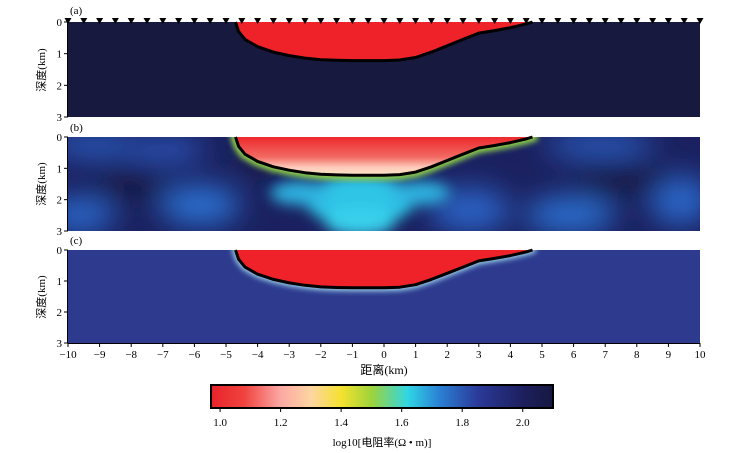 The image size is (729, 453). Describe the element at coordinates (163, 355) in the screenshot. I see `x-tick-label: −7` at that location.